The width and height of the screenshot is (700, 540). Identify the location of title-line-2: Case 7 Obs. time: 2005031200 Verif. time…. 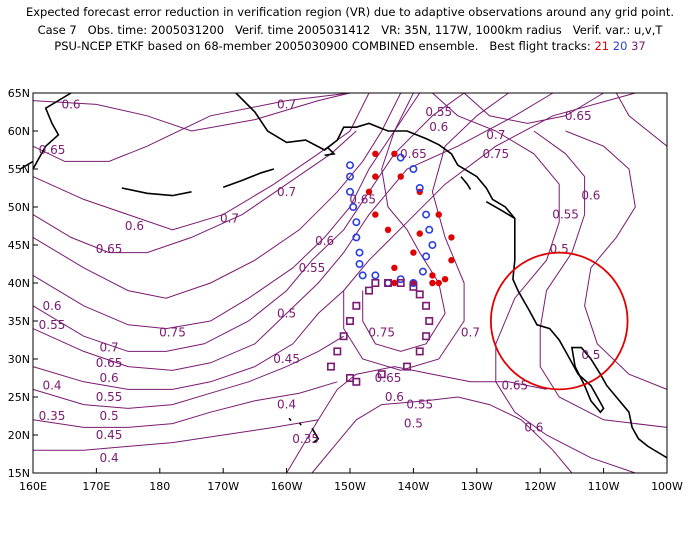
(350, 30).